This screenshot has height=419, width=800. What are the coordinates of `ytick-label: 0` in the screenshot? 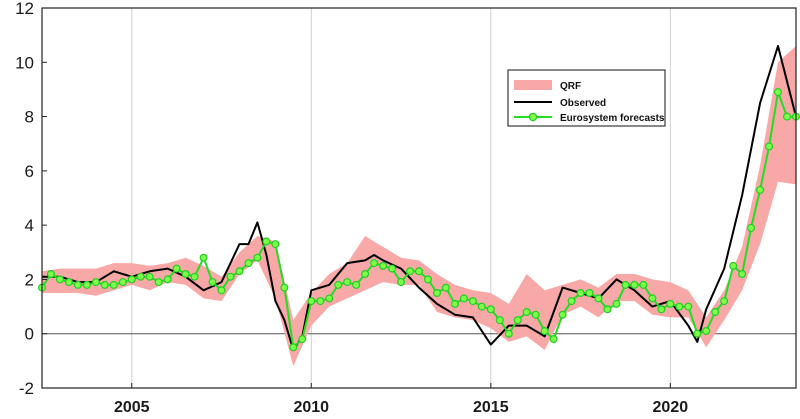 It's located at (29, 334).